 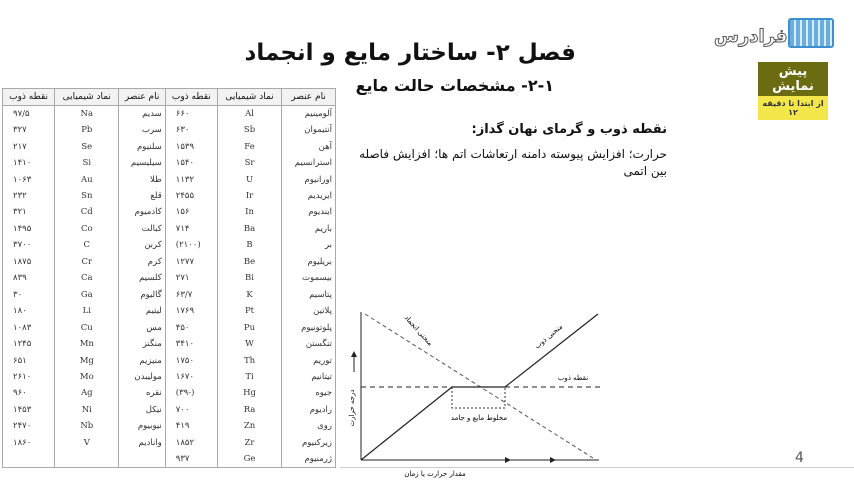 I want to click on chemical-symbol: Mo, so click(x=86, y=377).